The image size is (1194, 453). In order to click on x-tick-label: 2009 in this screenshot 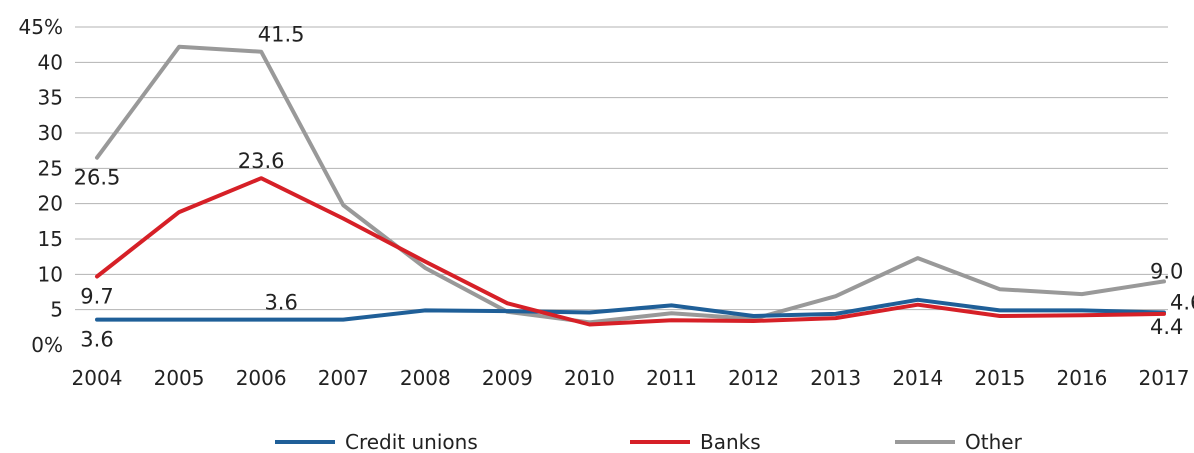, I will do `click(507, 378)`.